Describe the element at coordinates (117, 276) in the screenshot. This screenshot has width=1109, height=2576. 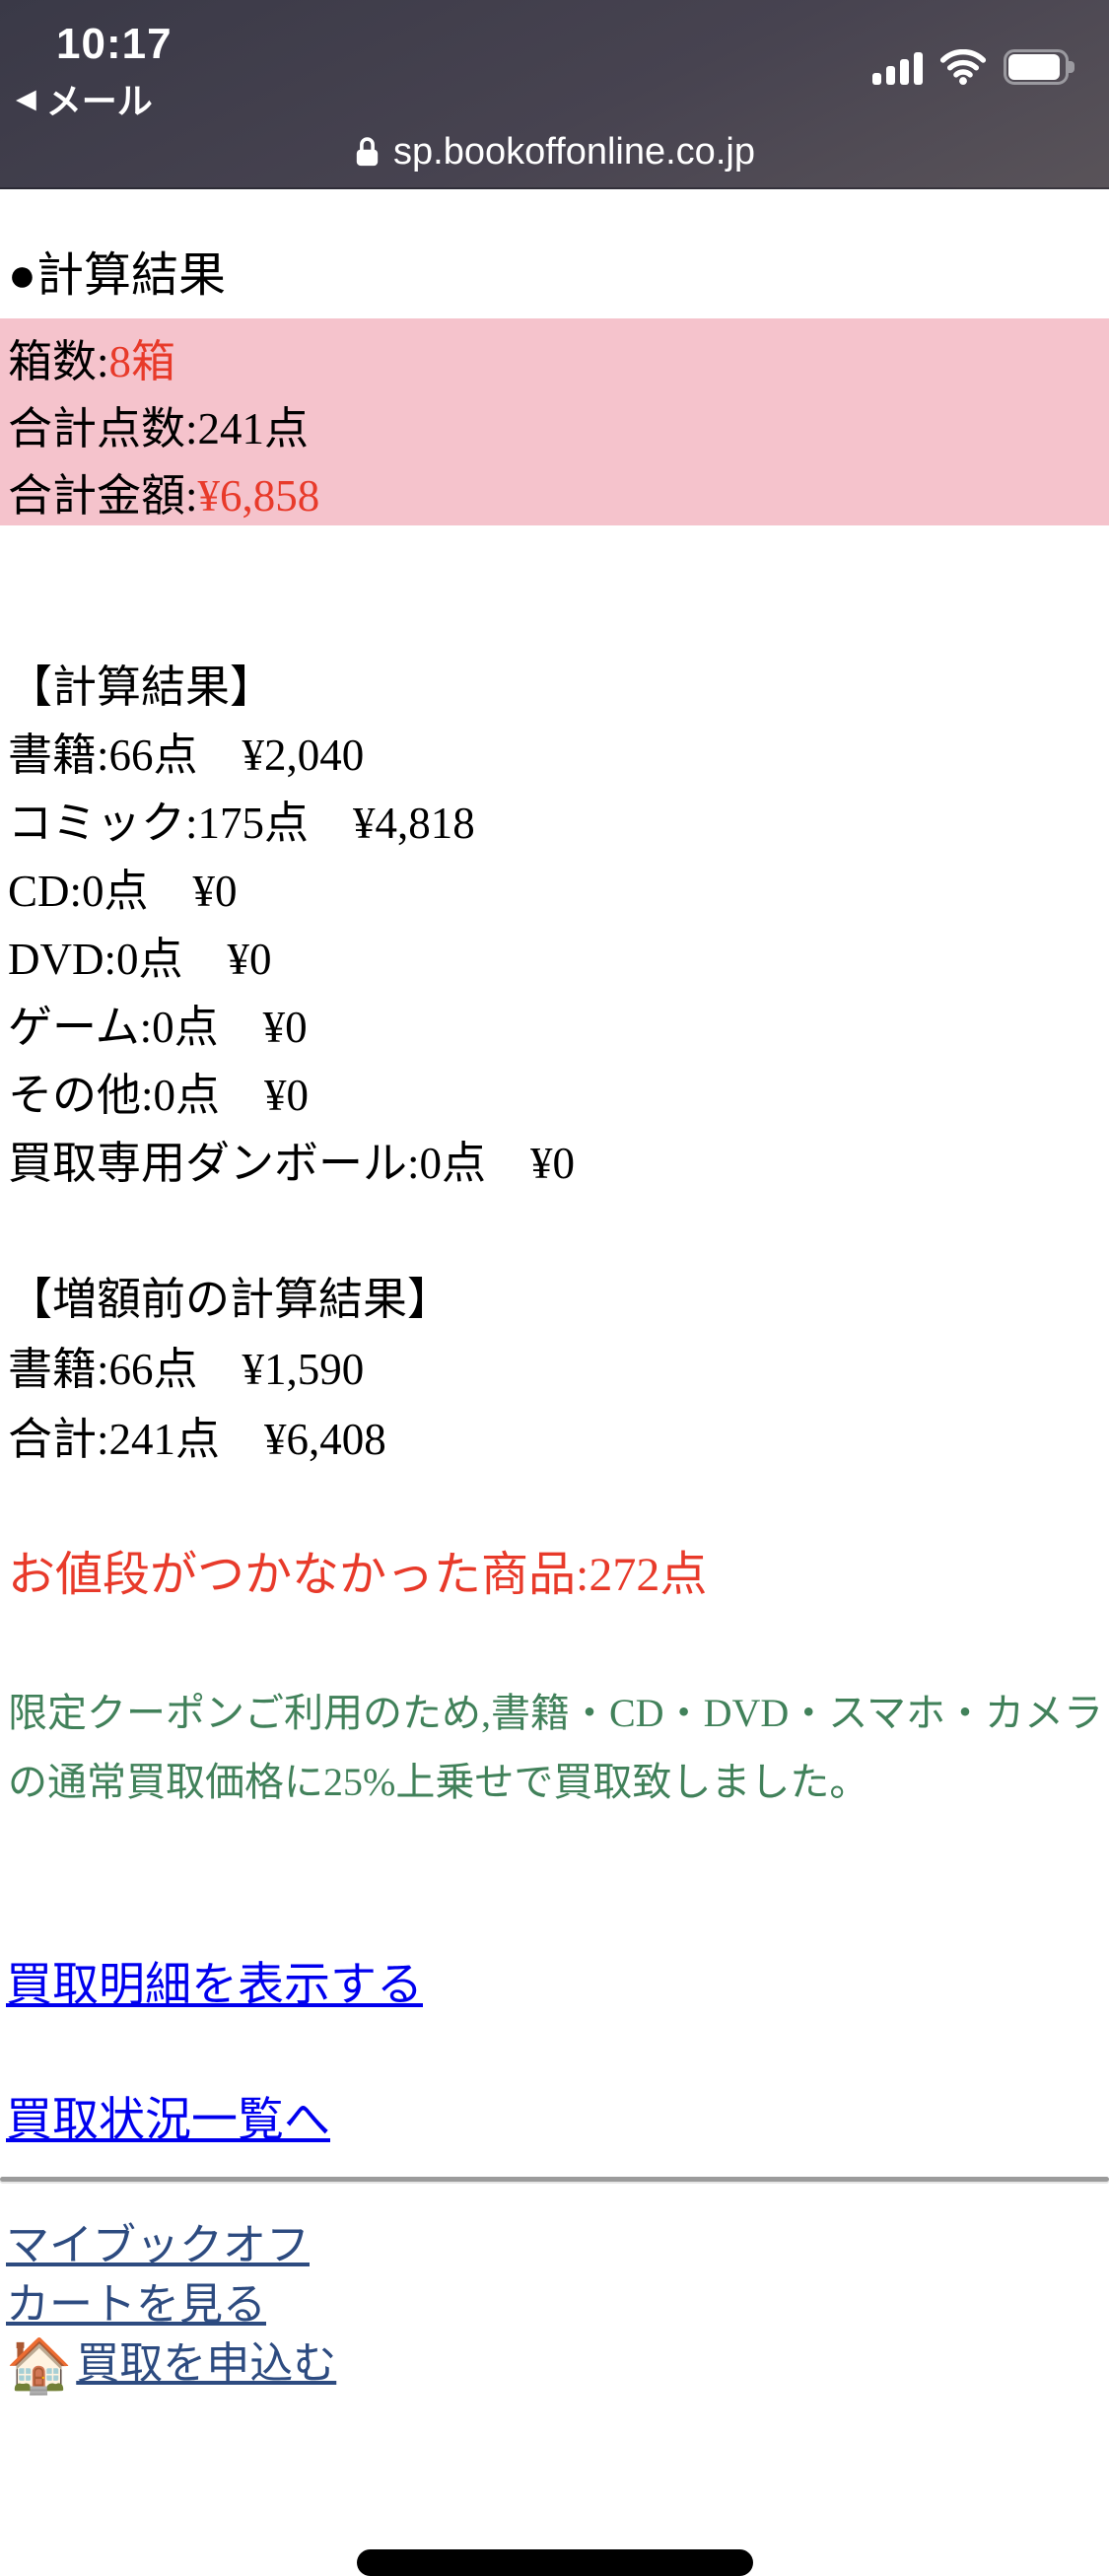
I see `page-title: ●計算結果` at that location.